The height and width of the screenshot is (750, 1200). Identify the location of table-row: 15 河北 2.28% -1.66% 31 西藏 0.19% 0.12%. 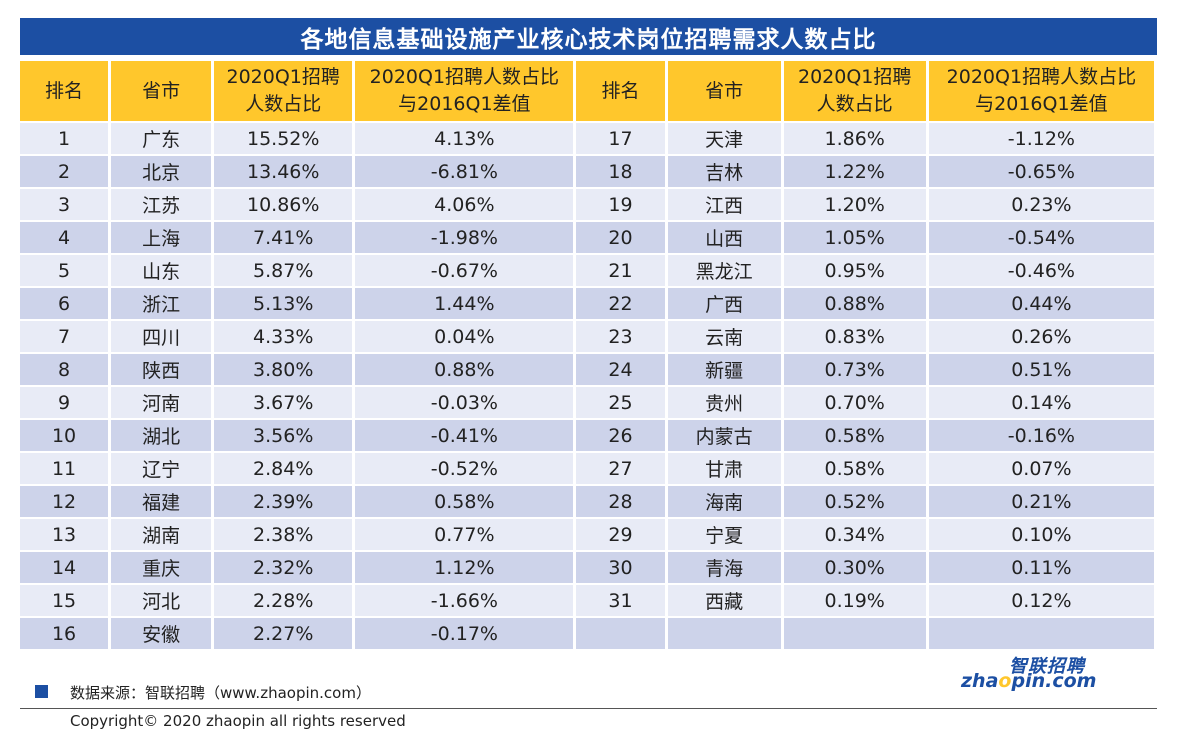
(587, 600).